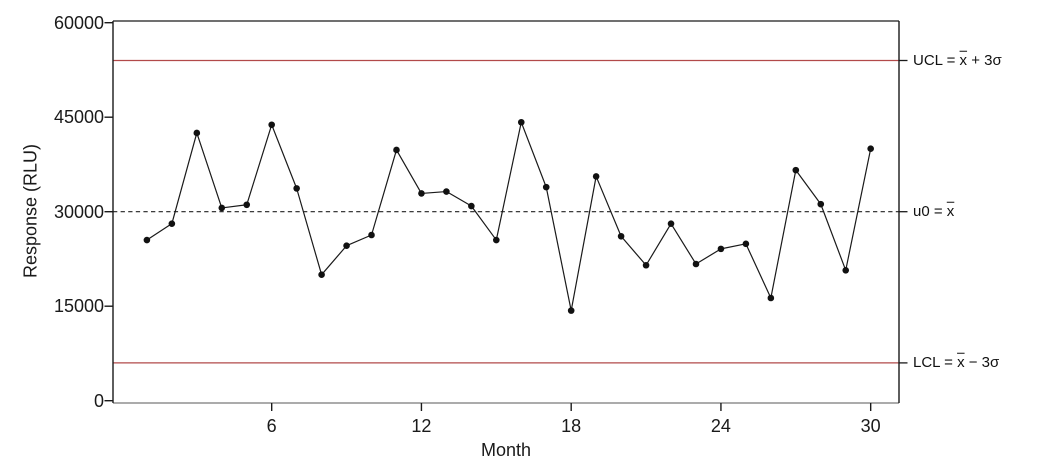 Image resolution: width=1048 pixels, height=466 pixels. What do you see at coordinates (984, 60) in the screenshot?
I see `ucl-label-suffix: + 3σ` at bounding box center [984, 60].